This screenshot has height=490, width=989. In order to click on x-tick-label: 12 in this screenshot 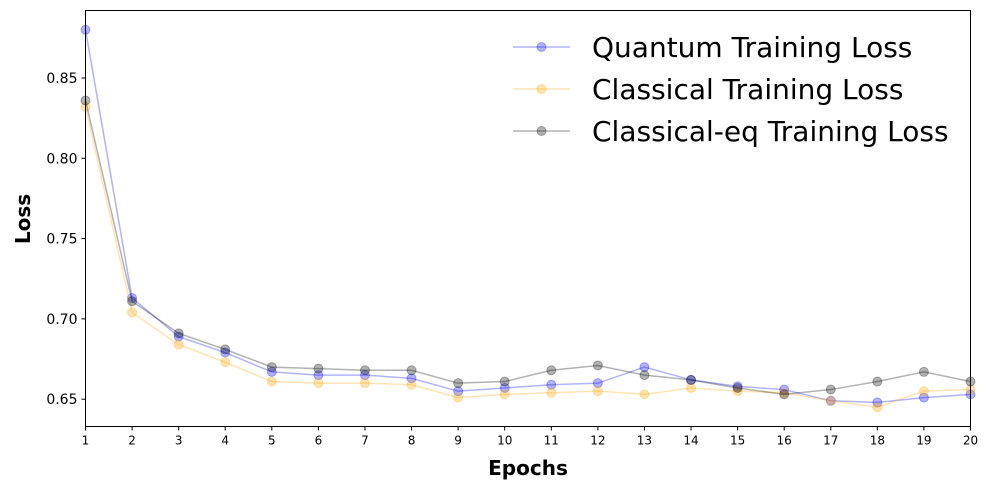, I will do `click(597, 441)`.